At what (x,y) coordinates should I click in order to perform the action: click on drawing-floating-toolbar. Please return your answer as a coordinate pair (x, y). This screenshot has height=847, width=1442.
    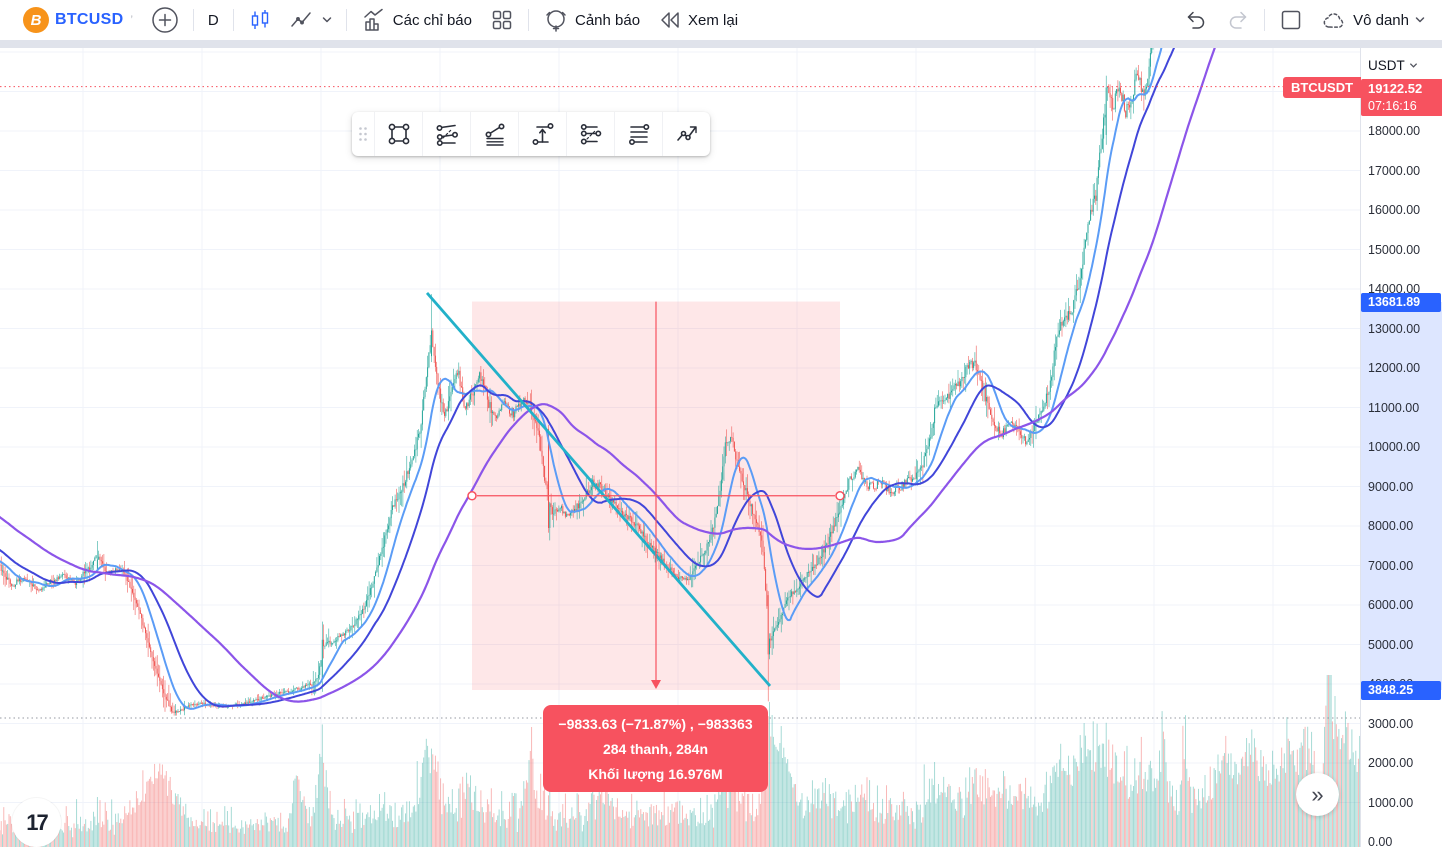
    Looking at the image, I should click on (531, 134).